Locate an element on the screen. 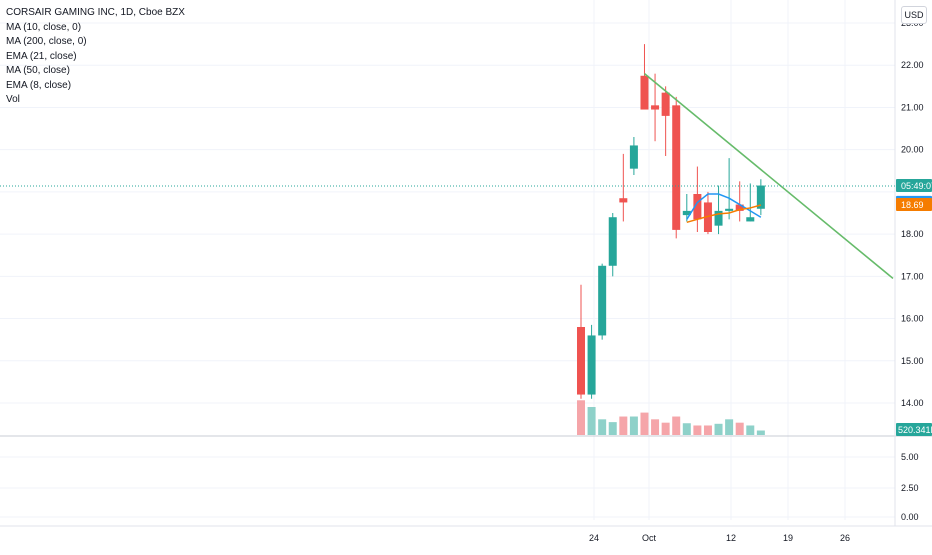 This screenshot has height=555, width=932. indicator-ma-200: MA (200, close, 0) is located at coordinates (46, 41).